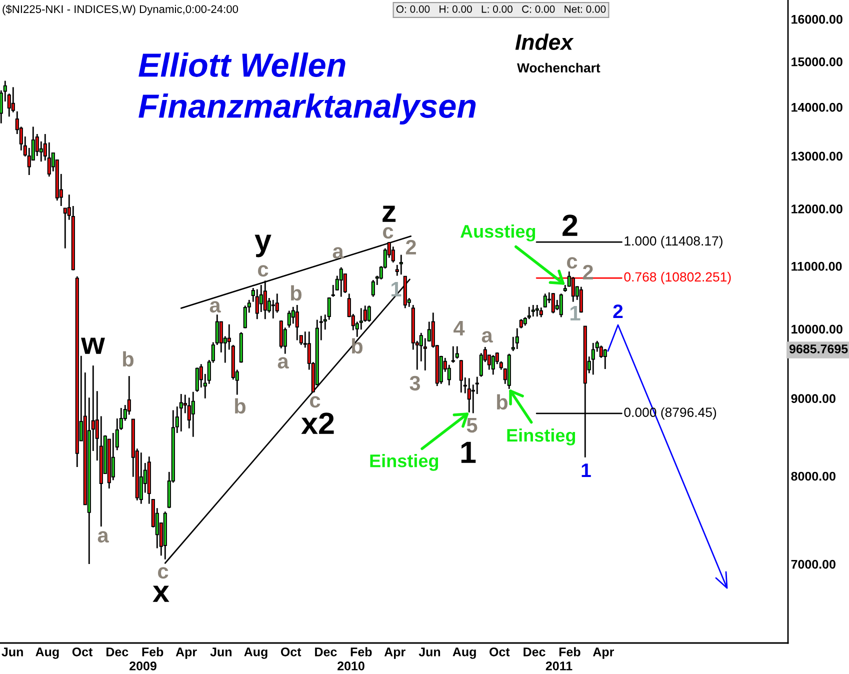  I want to click on annotation: x2, so click(317, 423).